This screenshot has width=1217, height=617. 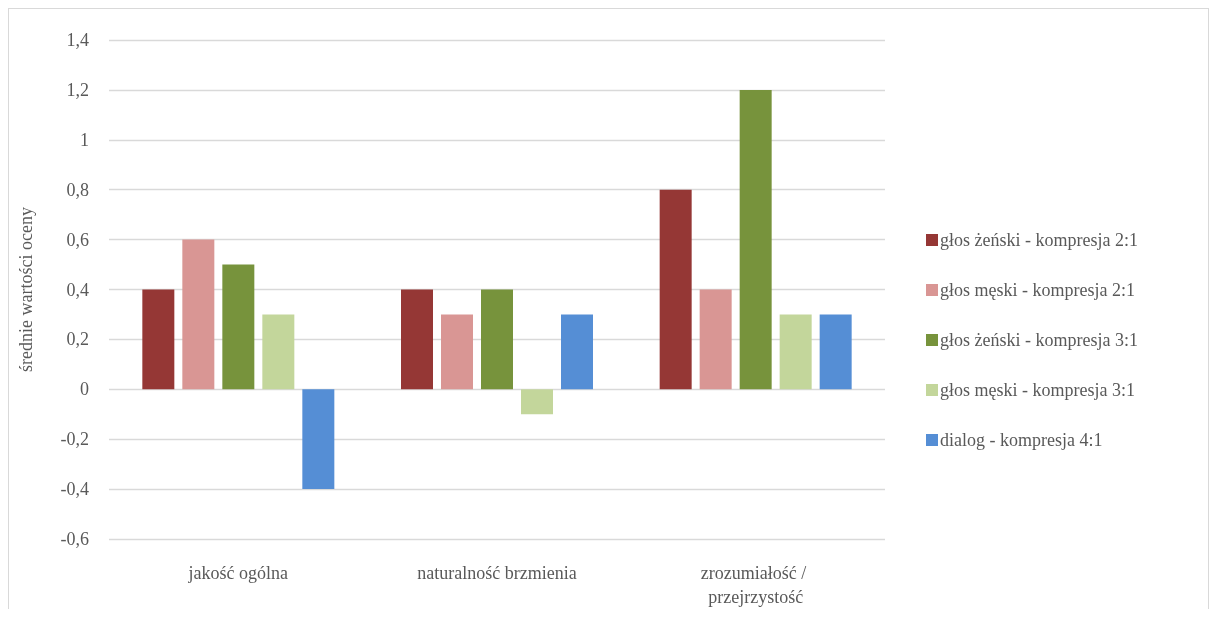 I want to click on legend-label: głos żeński - kompresja 3:1, so click(x=1039, y=340).